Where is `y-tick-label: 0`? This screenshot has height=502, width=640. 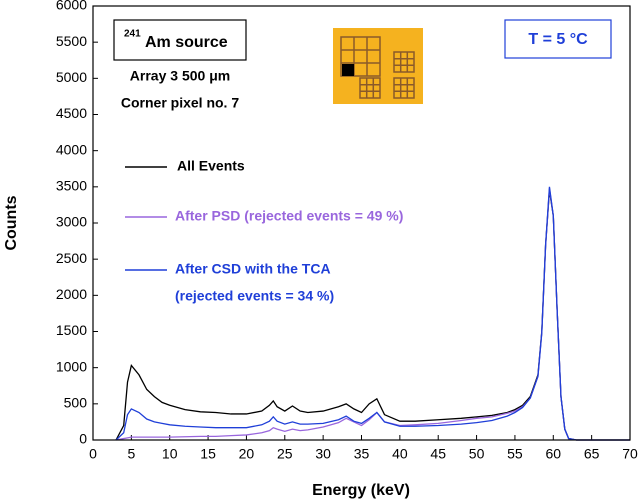 y-tick-label: 0 is located at coordinates (83, 439).